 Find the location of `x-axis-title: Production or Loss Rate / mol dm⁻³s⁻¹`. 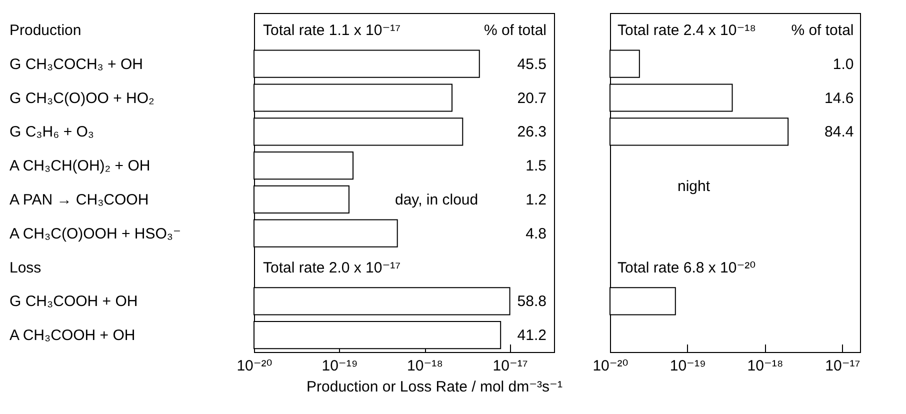

x-axis-title: Production or Loss Rate / mol dm⁻³s⁻¹ is located at coordinates (434, 387).